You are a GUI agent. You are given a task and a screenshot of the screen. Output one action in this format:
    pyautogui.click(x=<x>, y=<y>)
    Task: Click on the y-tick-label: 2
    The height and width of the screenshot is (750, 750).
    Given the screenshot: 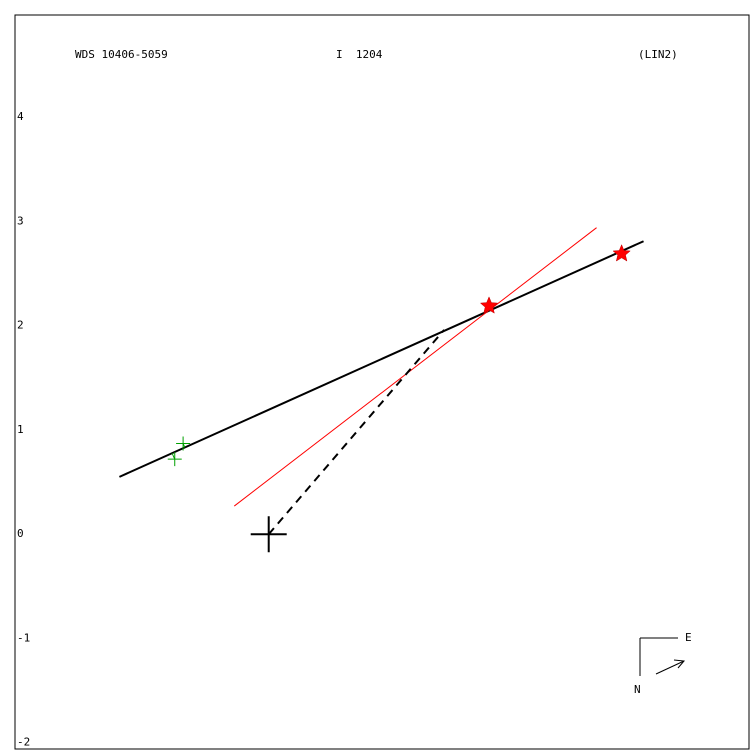 What is the action you would take?
    pyautogui.click(x=20, y=325)
    